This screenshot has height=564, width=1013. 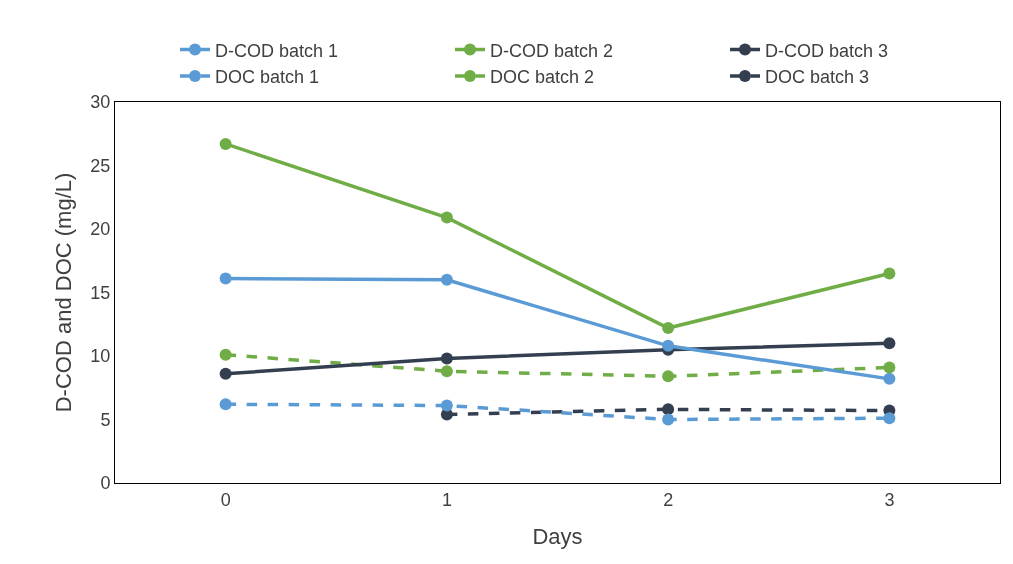 What do you see at coordinates (267, 77) in the screenshot?
I see `legend-label: DOC batch 1` at bounding box center [267, 77].